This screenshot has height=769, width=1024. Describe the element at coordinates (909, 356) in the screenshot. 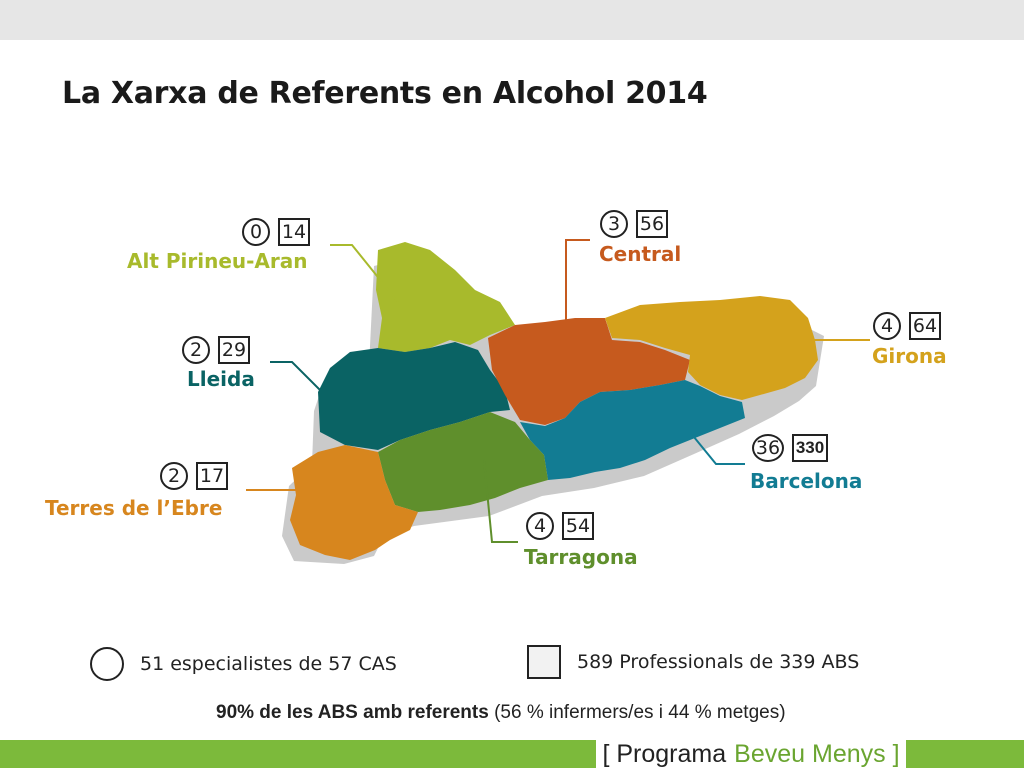

I see `label-girona: Girona` at that location.